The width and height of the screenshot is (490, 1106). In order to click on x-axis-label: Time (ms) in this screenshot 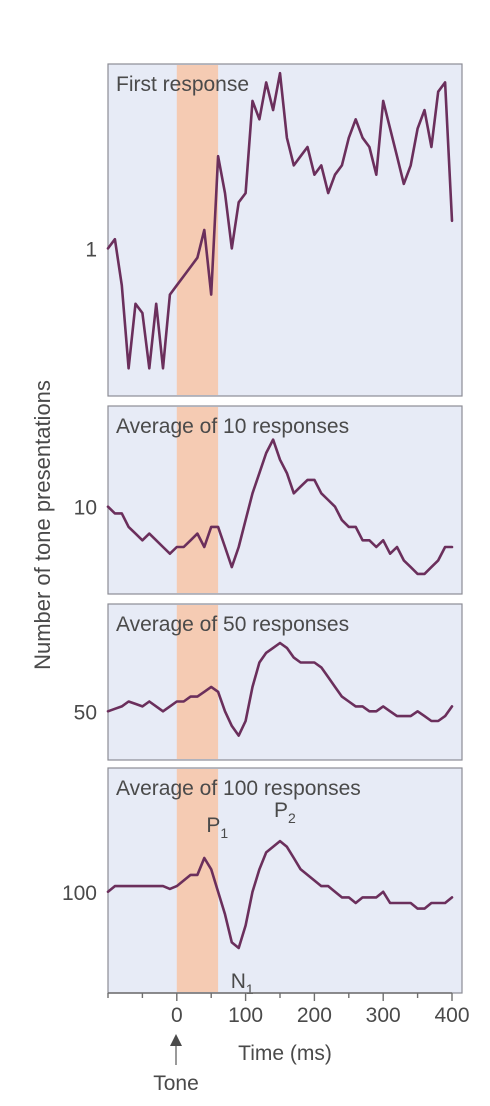, I will do `click(285, 1053)`.